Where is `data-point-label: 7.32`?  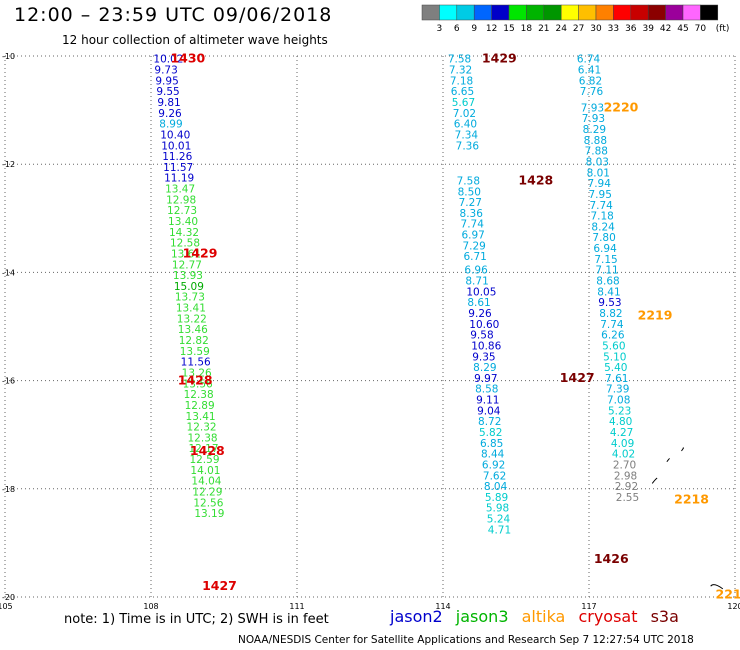 data-point-label: 7.32 is located at coordinates (460, 71).